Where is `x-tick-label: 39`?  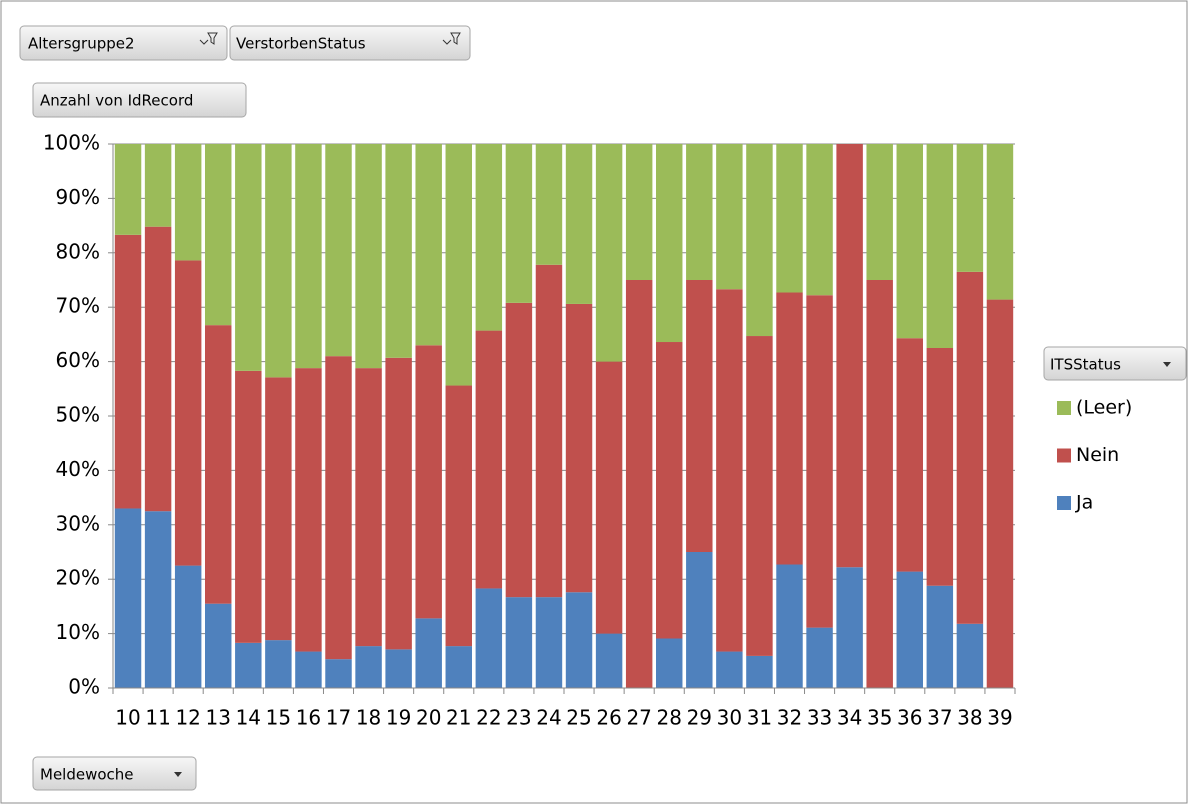 x-tick-label: 39 is located at coordinates (999, 718).